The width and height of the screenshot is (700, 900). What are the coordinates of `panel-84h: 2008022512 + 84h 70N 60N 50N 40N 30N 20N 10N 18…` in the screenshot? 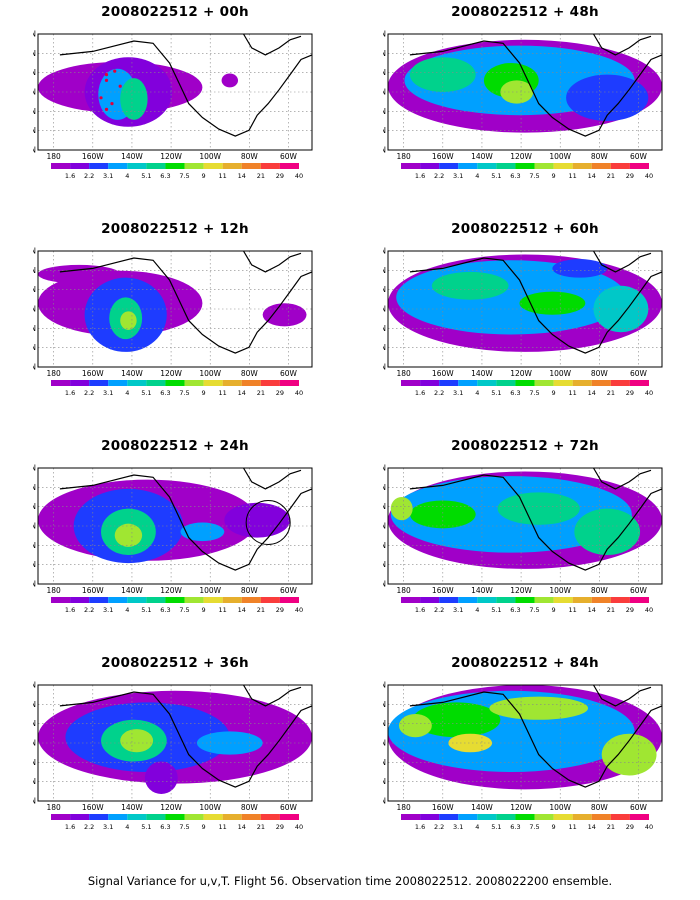 It's located at (520, 758).